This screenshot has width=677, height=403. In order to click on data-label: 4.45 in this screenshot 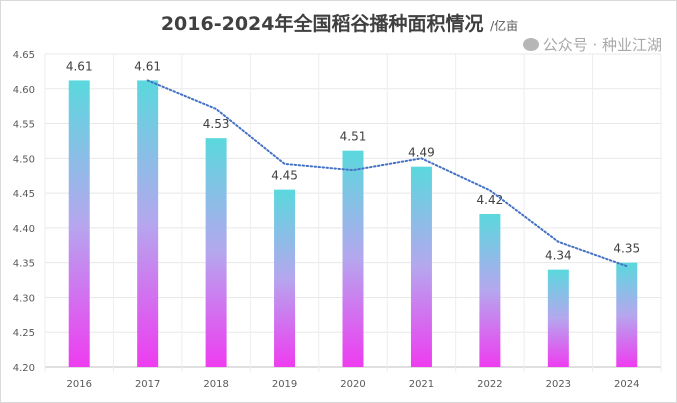, I will do `click(284, 176)`.